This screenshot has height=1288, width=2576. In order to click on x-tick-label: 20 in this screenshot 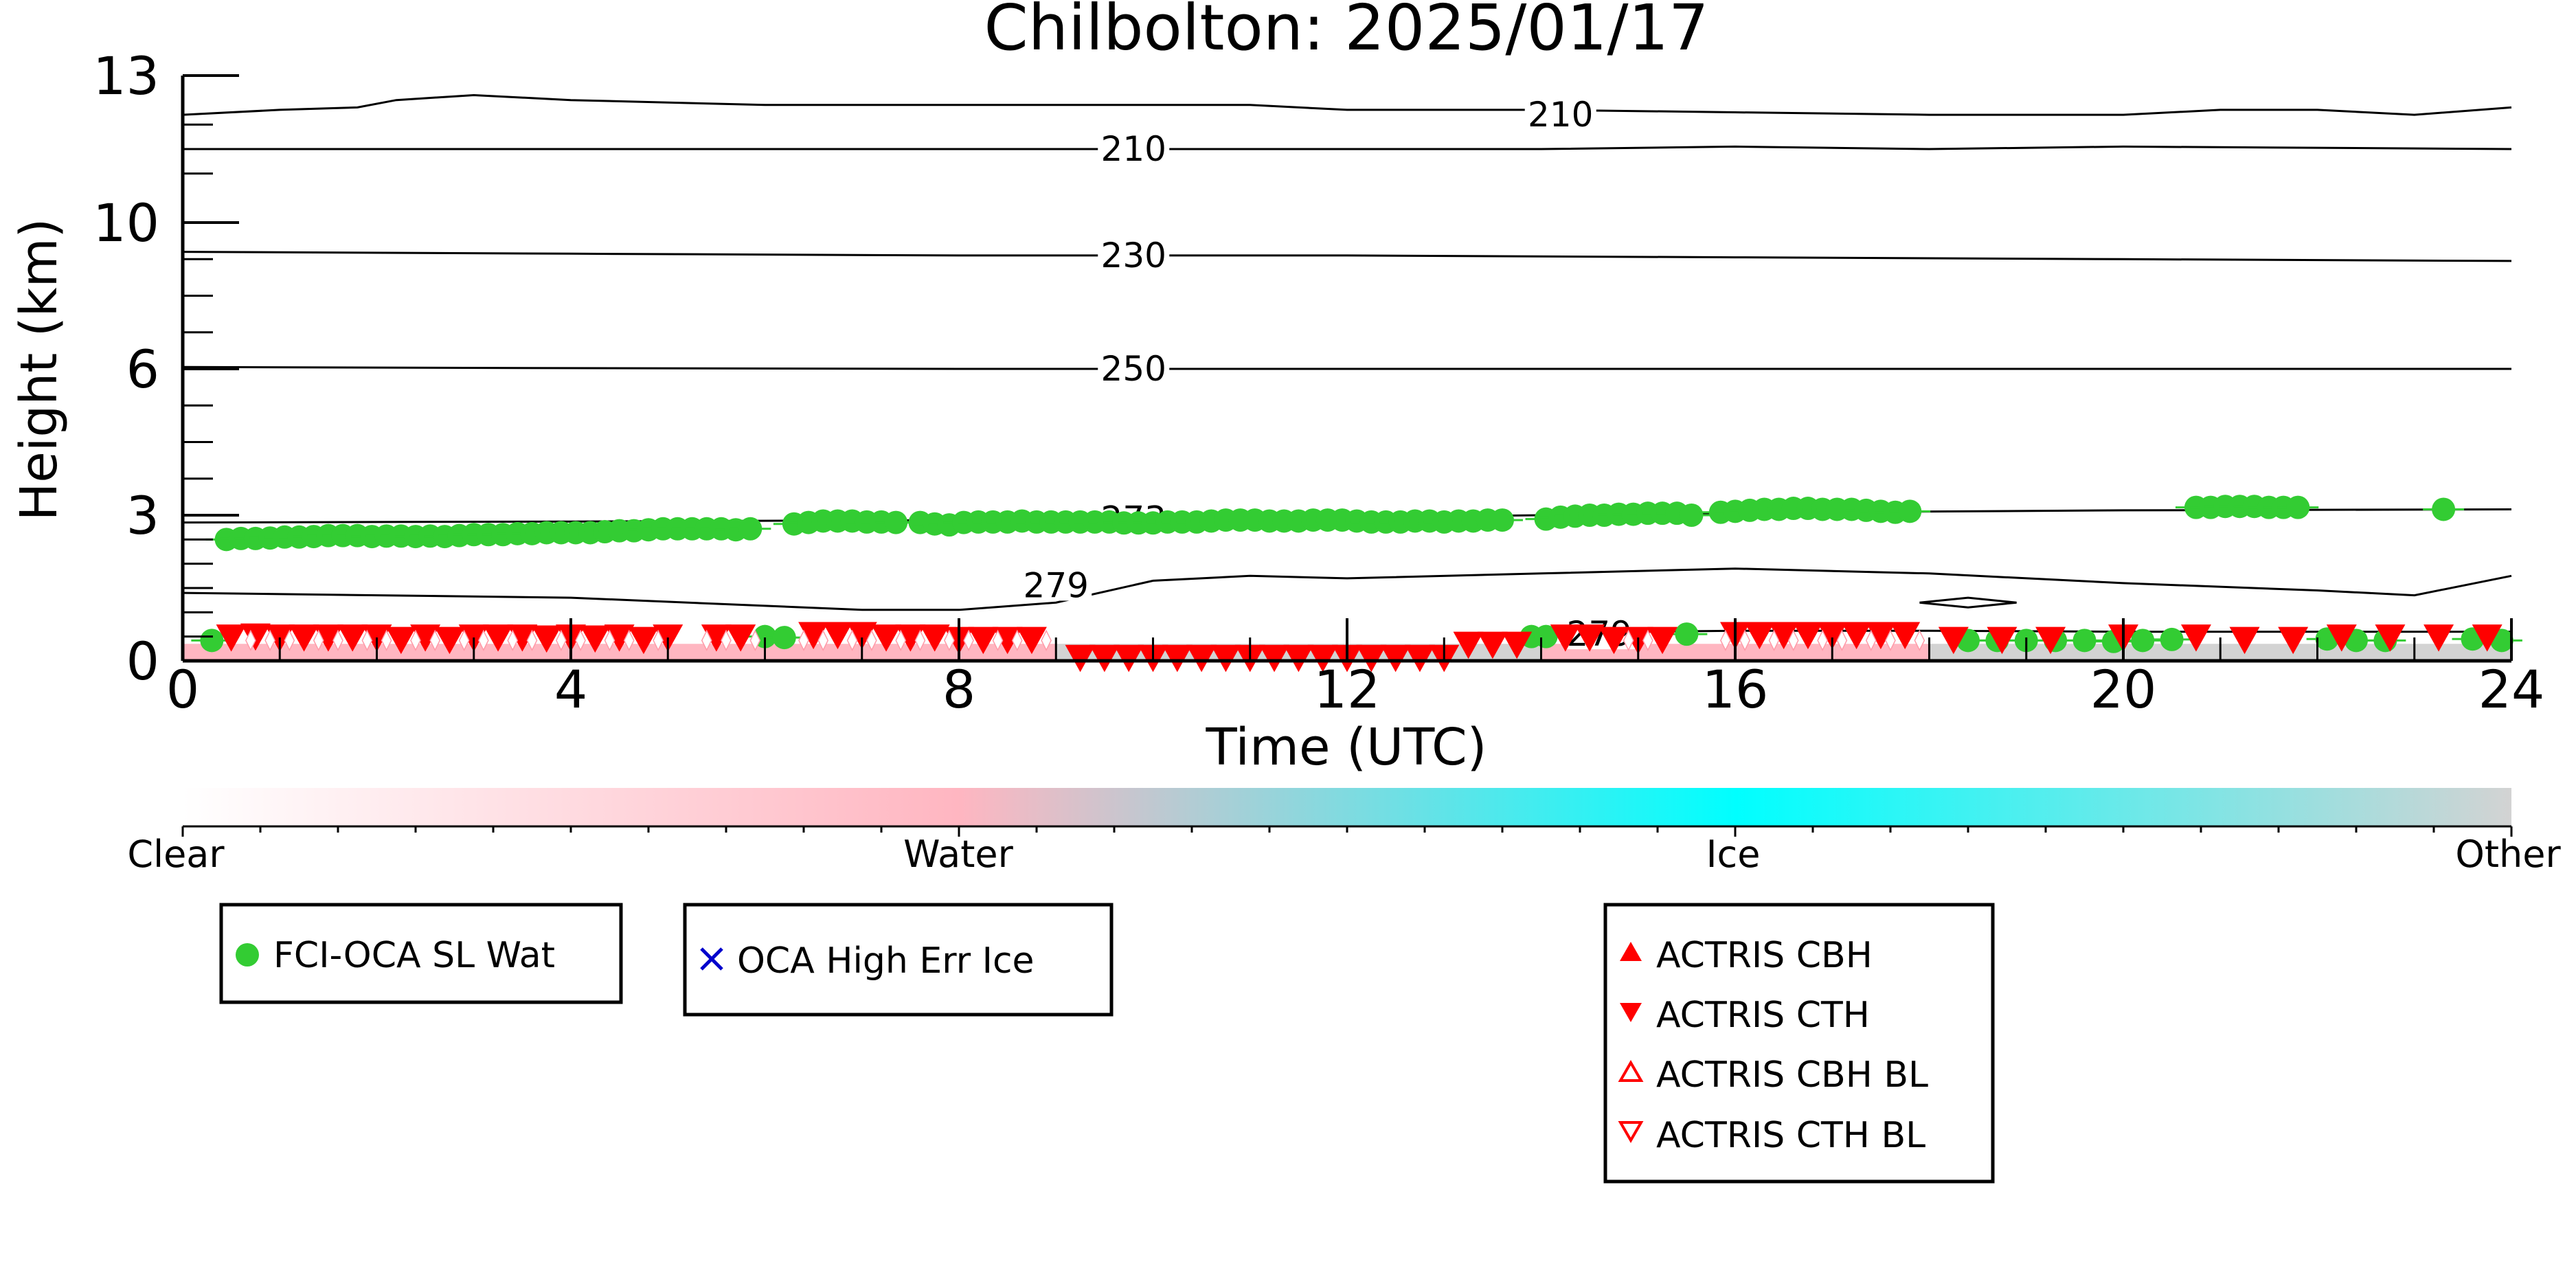, I will do `click(2123, 689)`.